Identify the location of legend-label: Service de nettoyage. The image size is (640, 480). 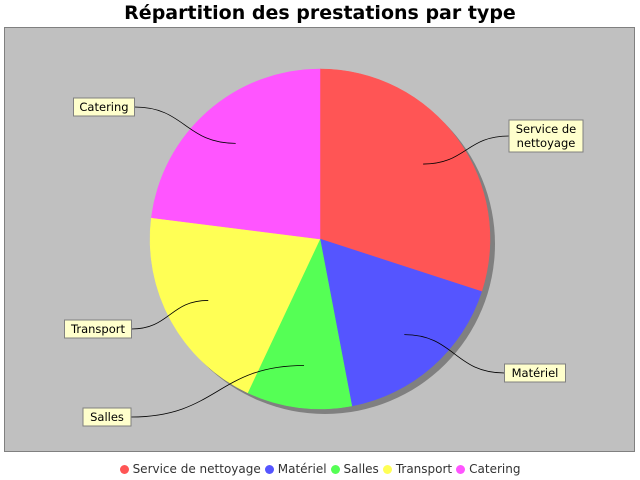
(196, 469).